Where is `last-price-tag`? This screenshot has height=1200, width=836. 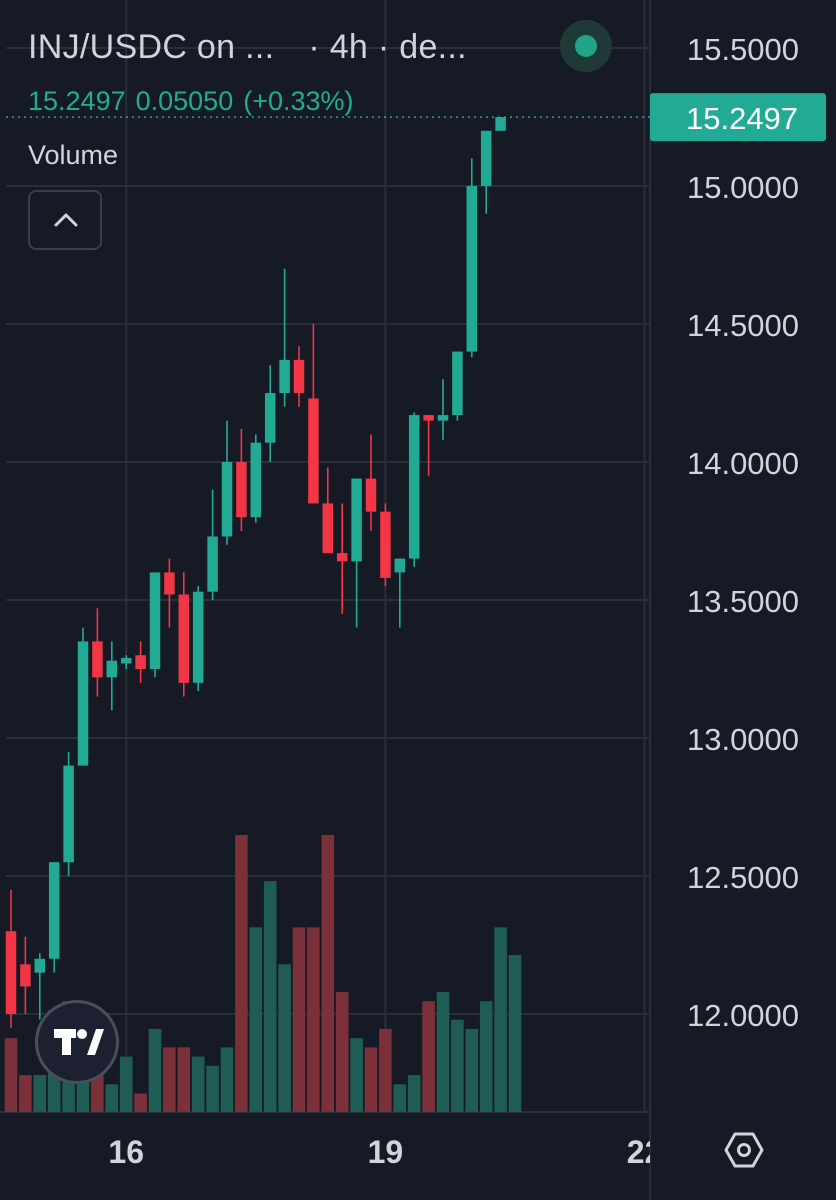 last-price-tag is located at coordinates (738, 117).